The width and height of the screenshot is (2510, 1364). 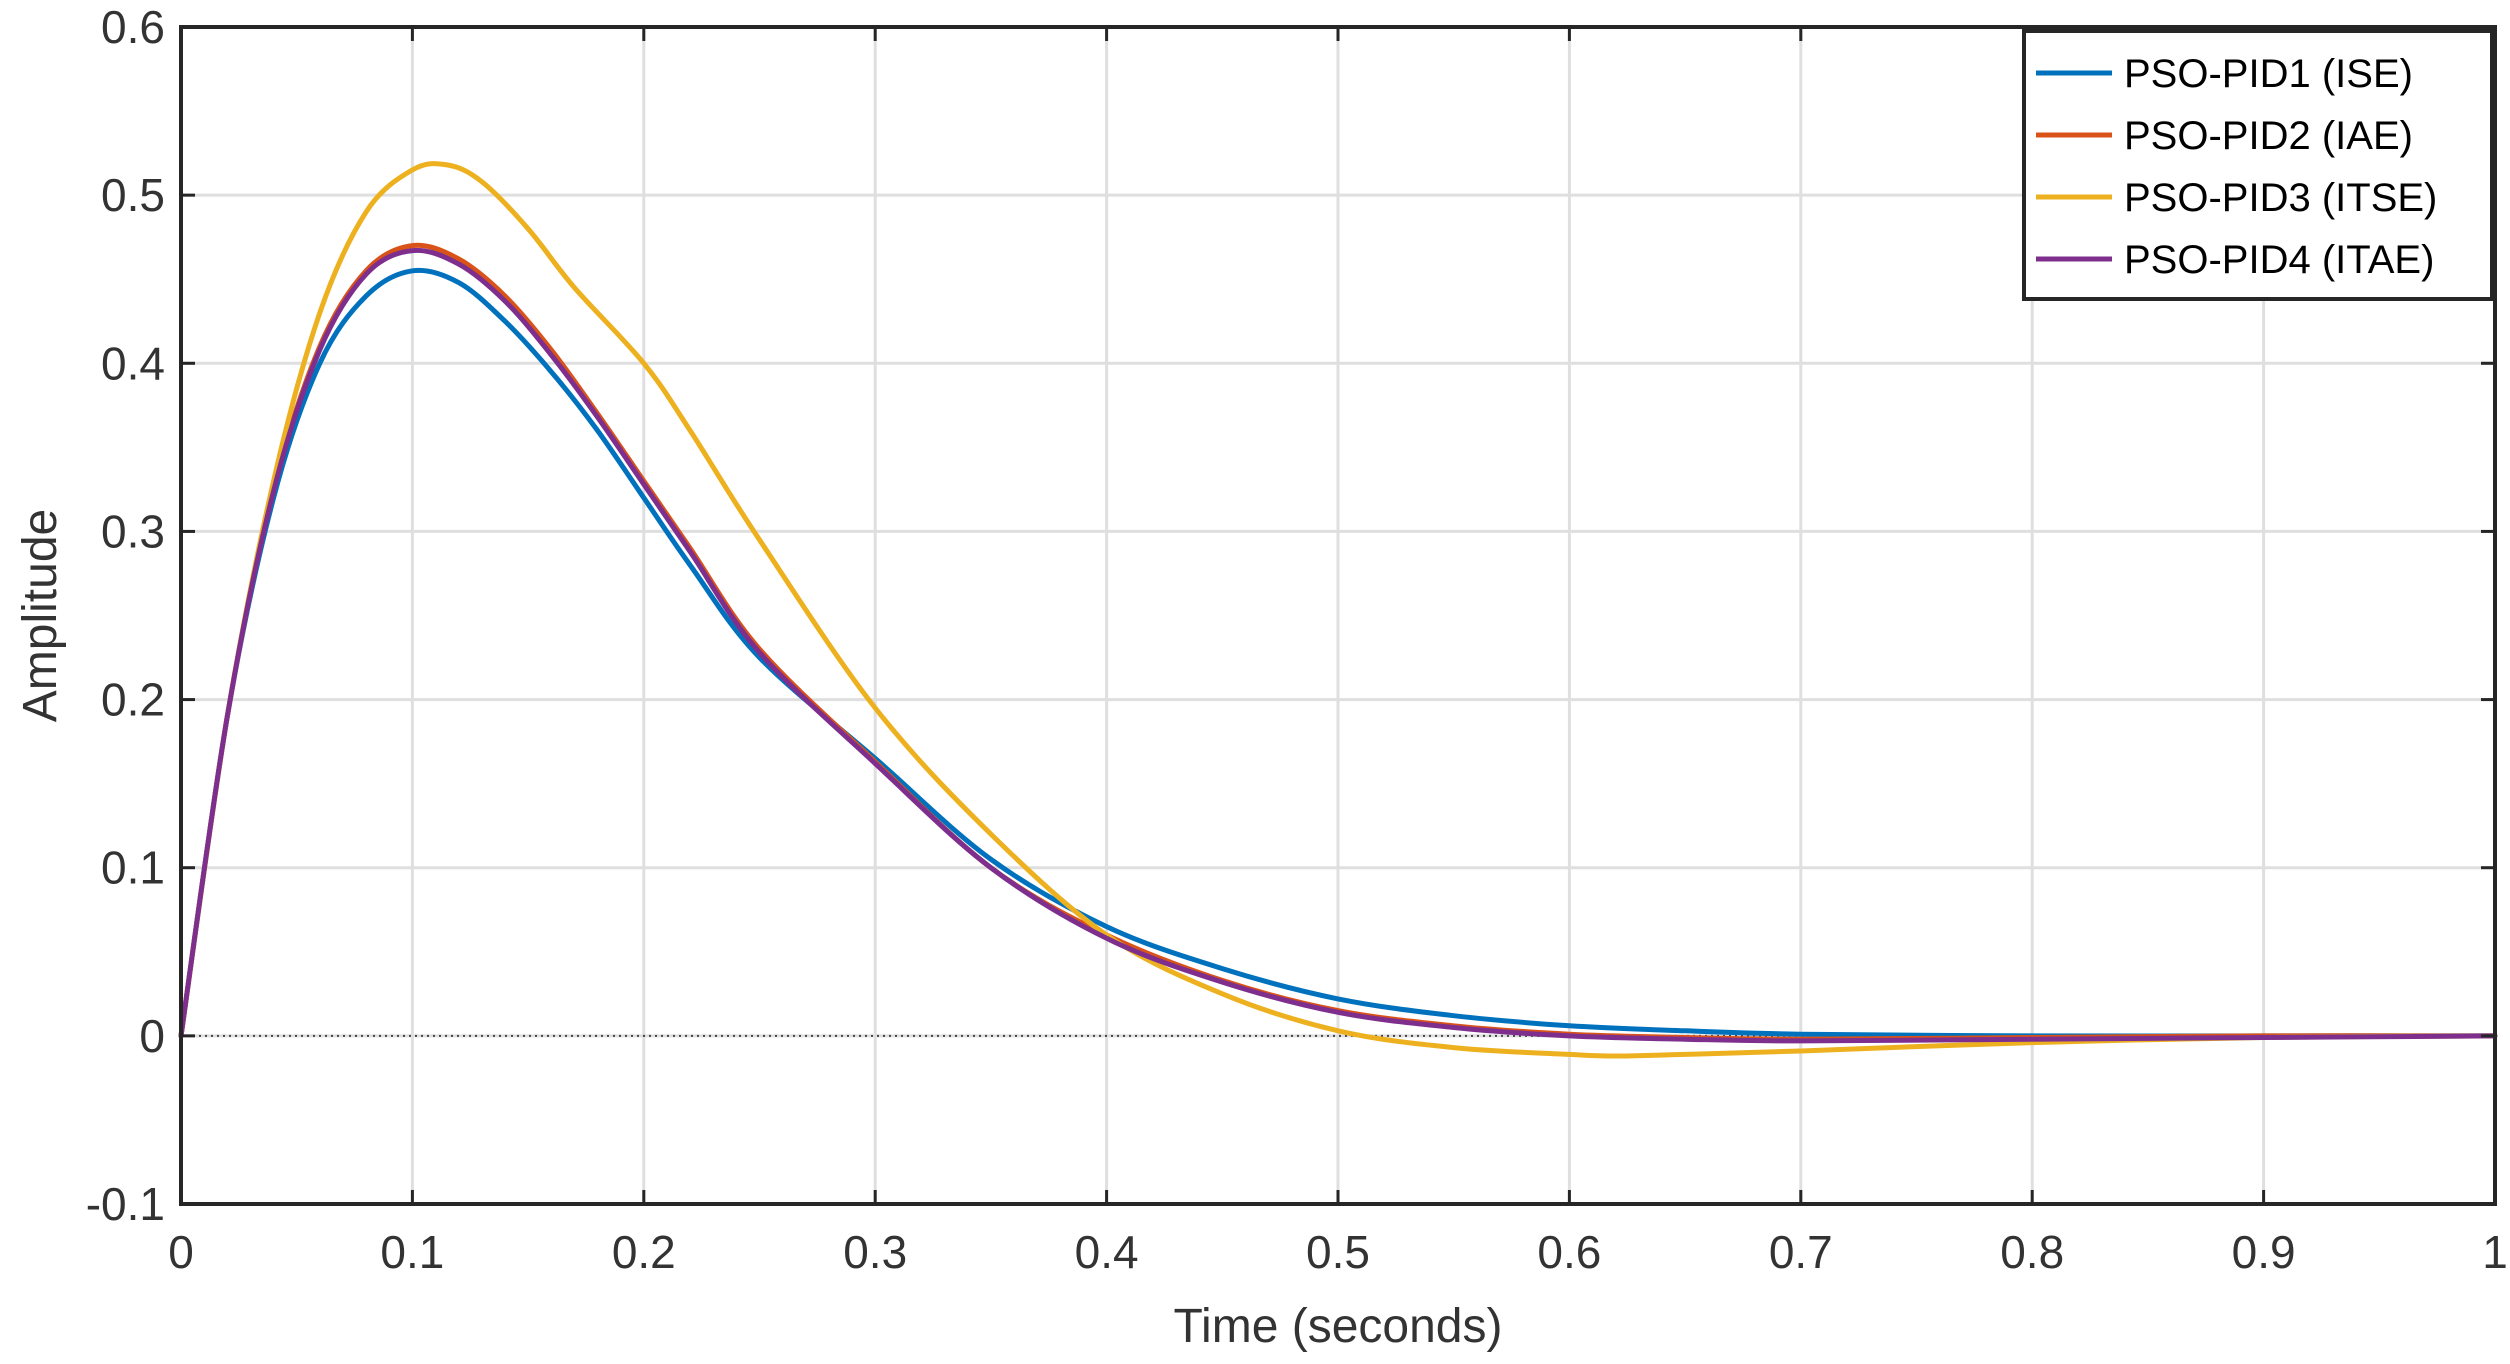 What do you see at coordinates (2268, 74) in the screenshot?
I see `legend-label: PSO-PID1 (ISE)` at bounding box center [2268, 74].